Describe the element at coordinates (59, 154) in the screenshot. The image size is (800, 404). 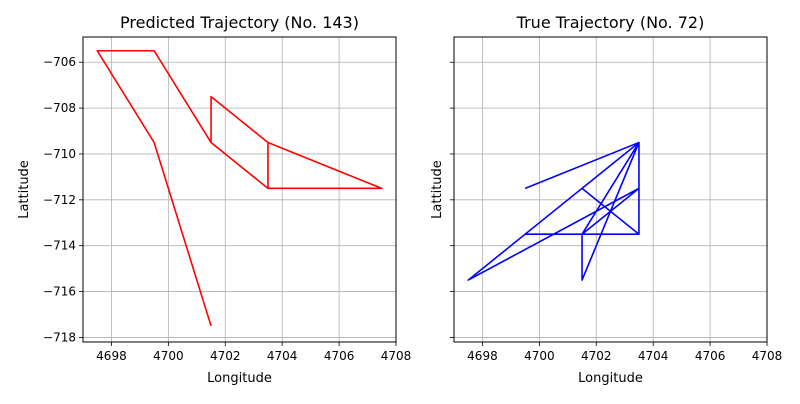
I see `y-tick-label: −710` at that location.